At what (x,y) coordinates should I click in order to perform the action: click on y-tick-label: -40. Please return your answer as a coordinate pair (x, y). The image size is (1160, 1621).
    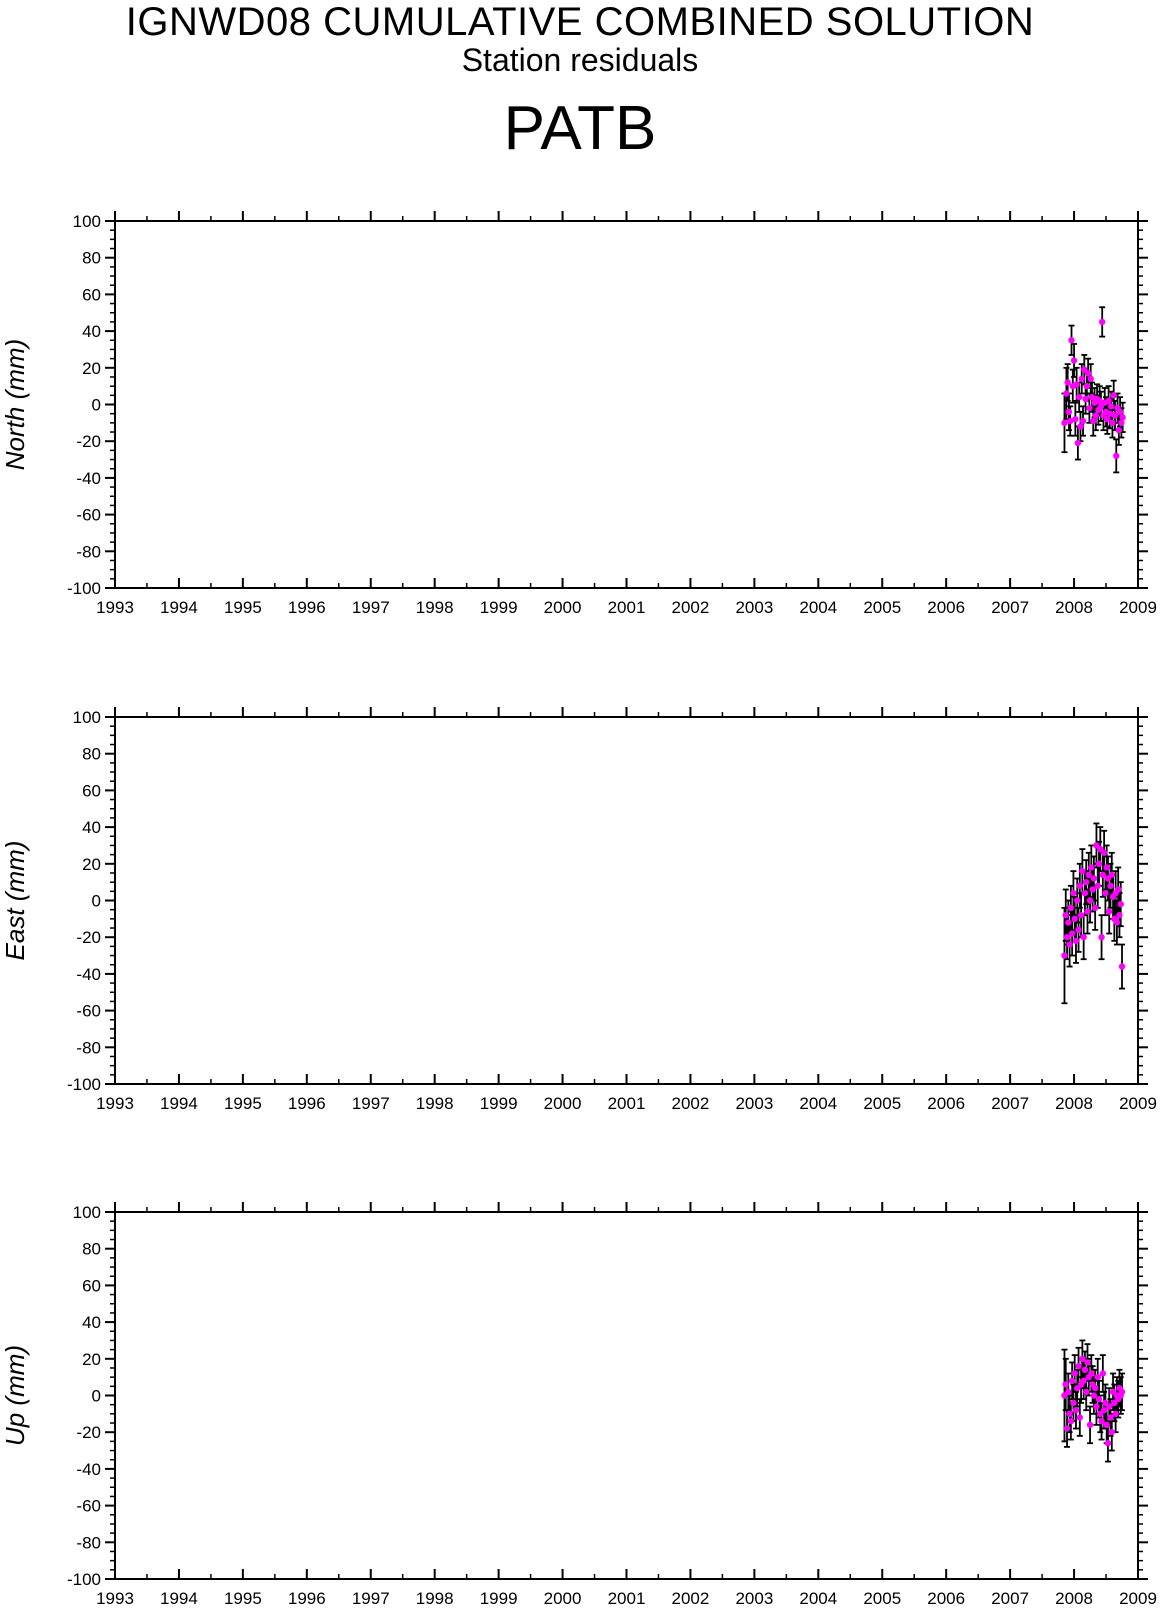
    Looking at the image, I should click on (88, 974).